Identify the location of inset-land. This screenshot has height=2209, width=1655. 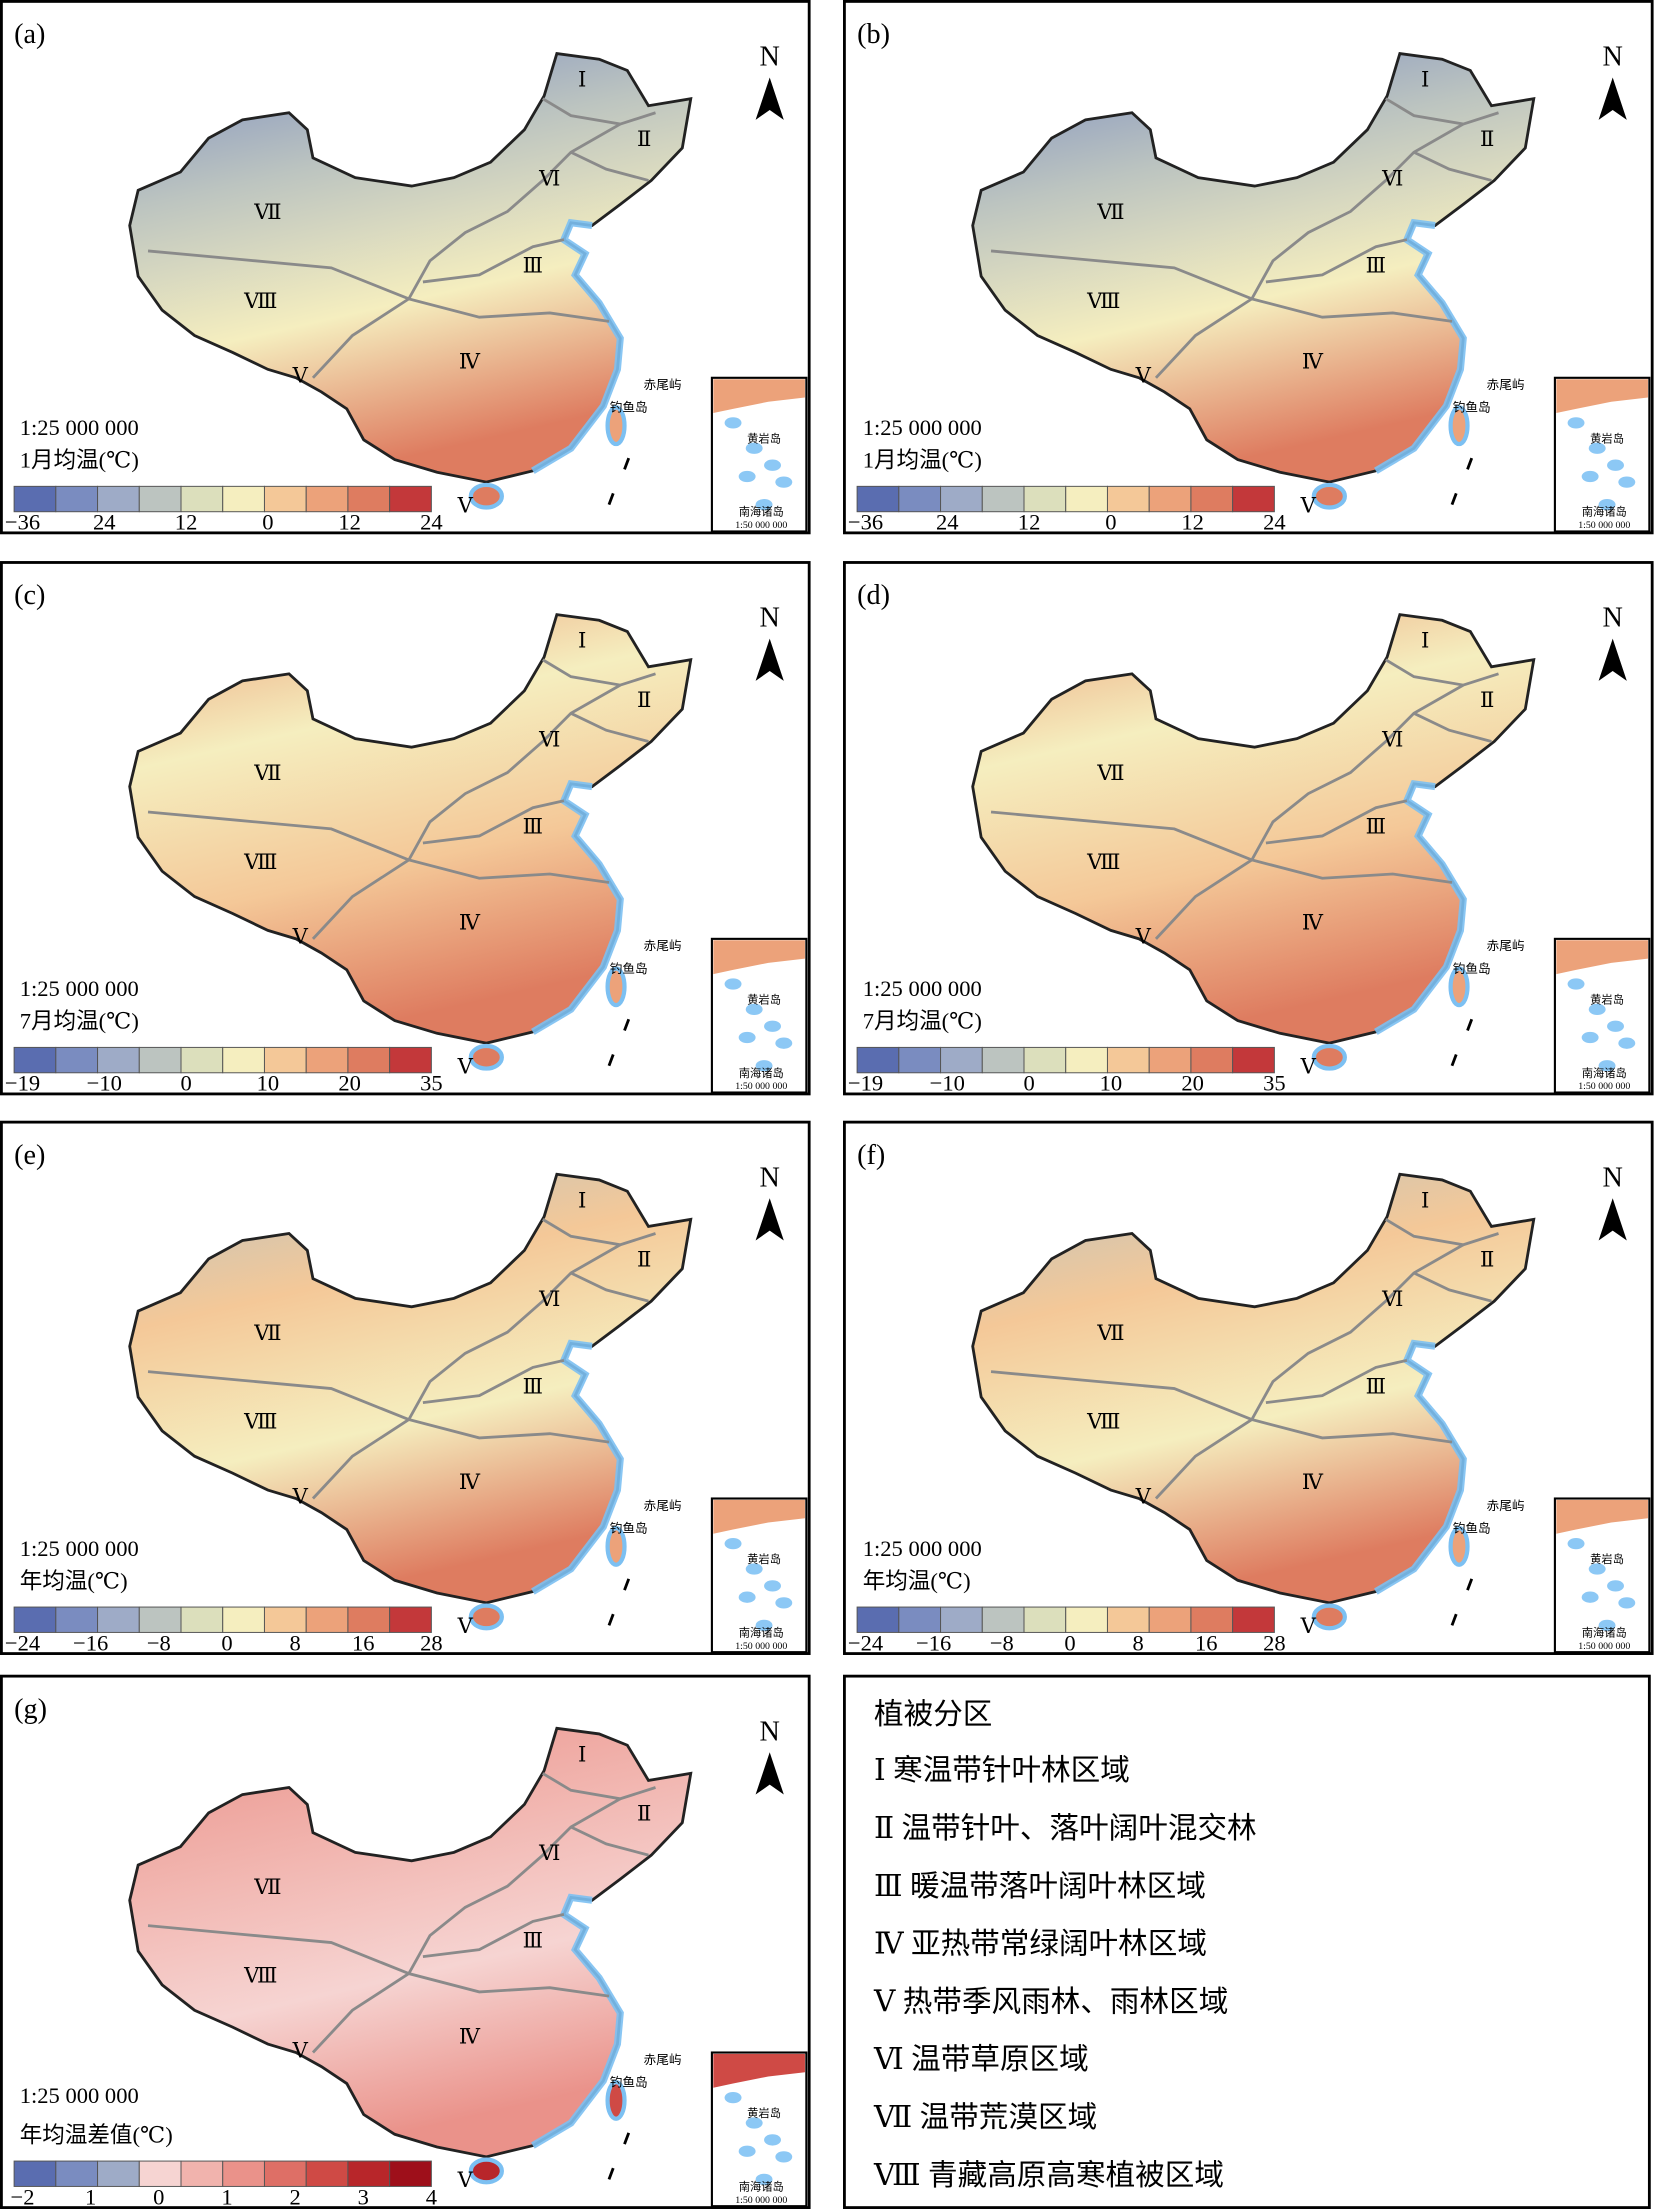
(759, 1516).